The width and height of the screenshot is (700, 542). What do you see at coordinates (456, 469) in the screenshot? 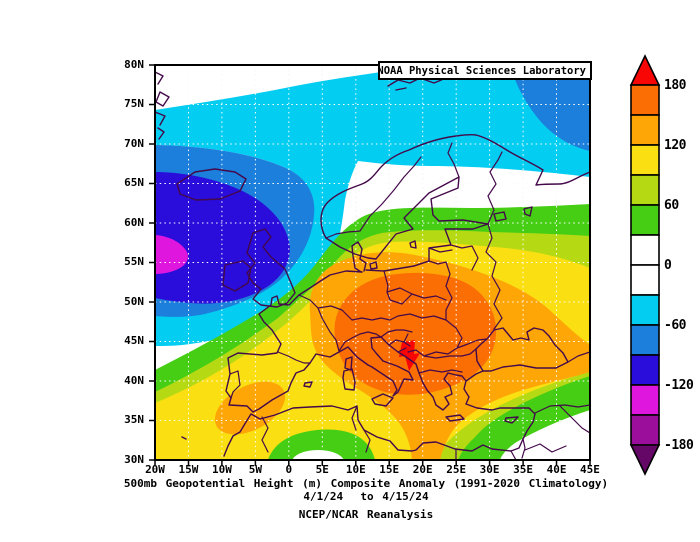
I see `longitude-tick-label: 25E` at bounding box center [456, 469].